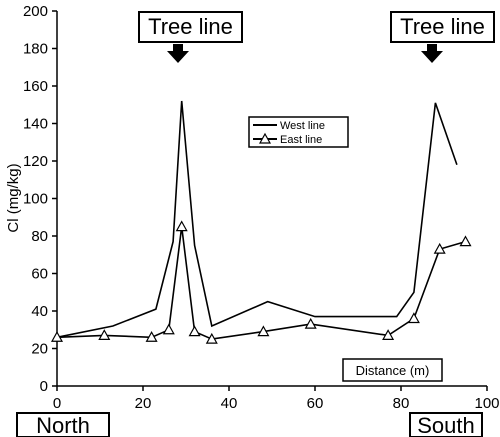 This screenshot has height=437, width=500. I want to click on north-label: North, so click(63, 424).